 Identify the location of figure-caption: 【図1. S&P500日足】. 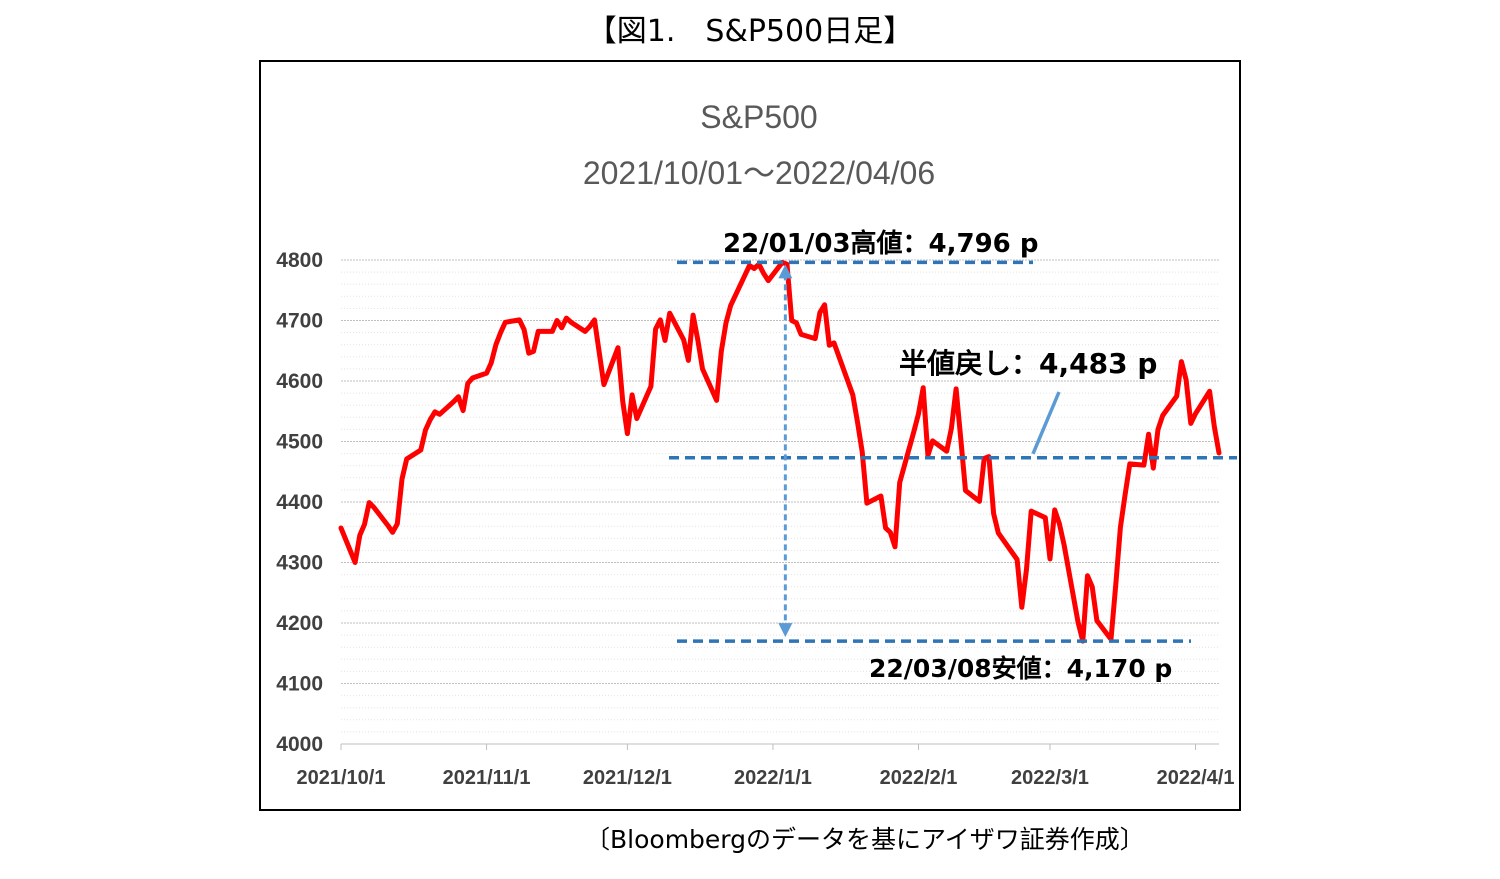
(750, 31).